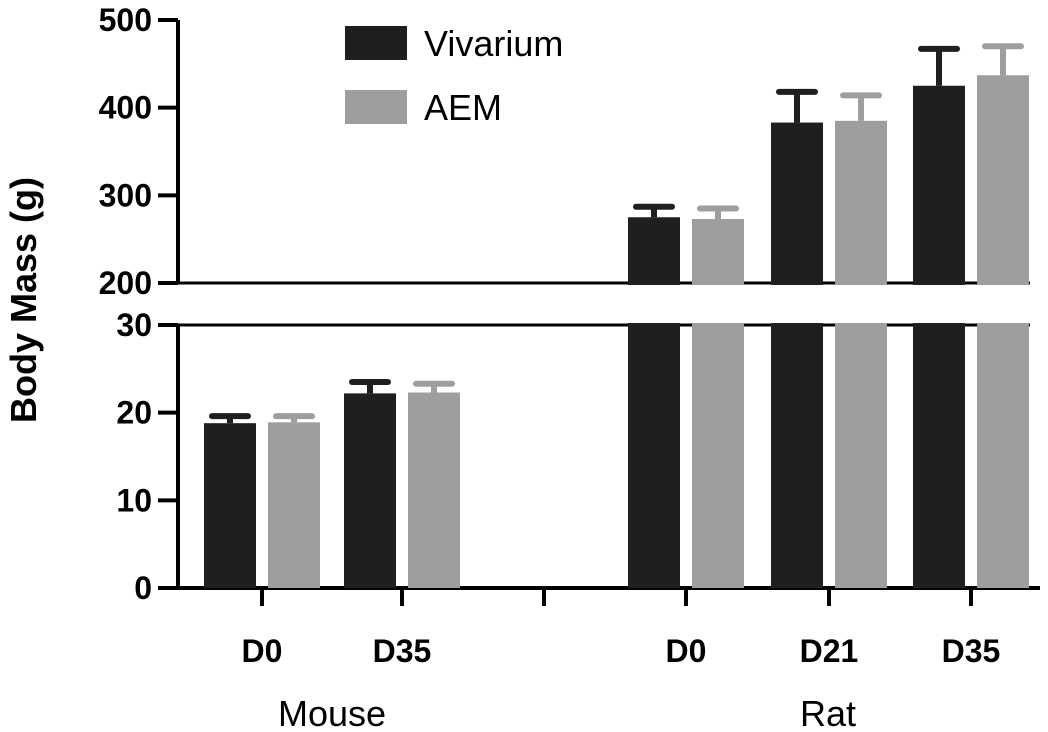 This screenshot has height=732, width=1048. I want to click on x-axis-labels: D0 D35 D0 D21 D35 Mouse Rat, so click(621, 660).